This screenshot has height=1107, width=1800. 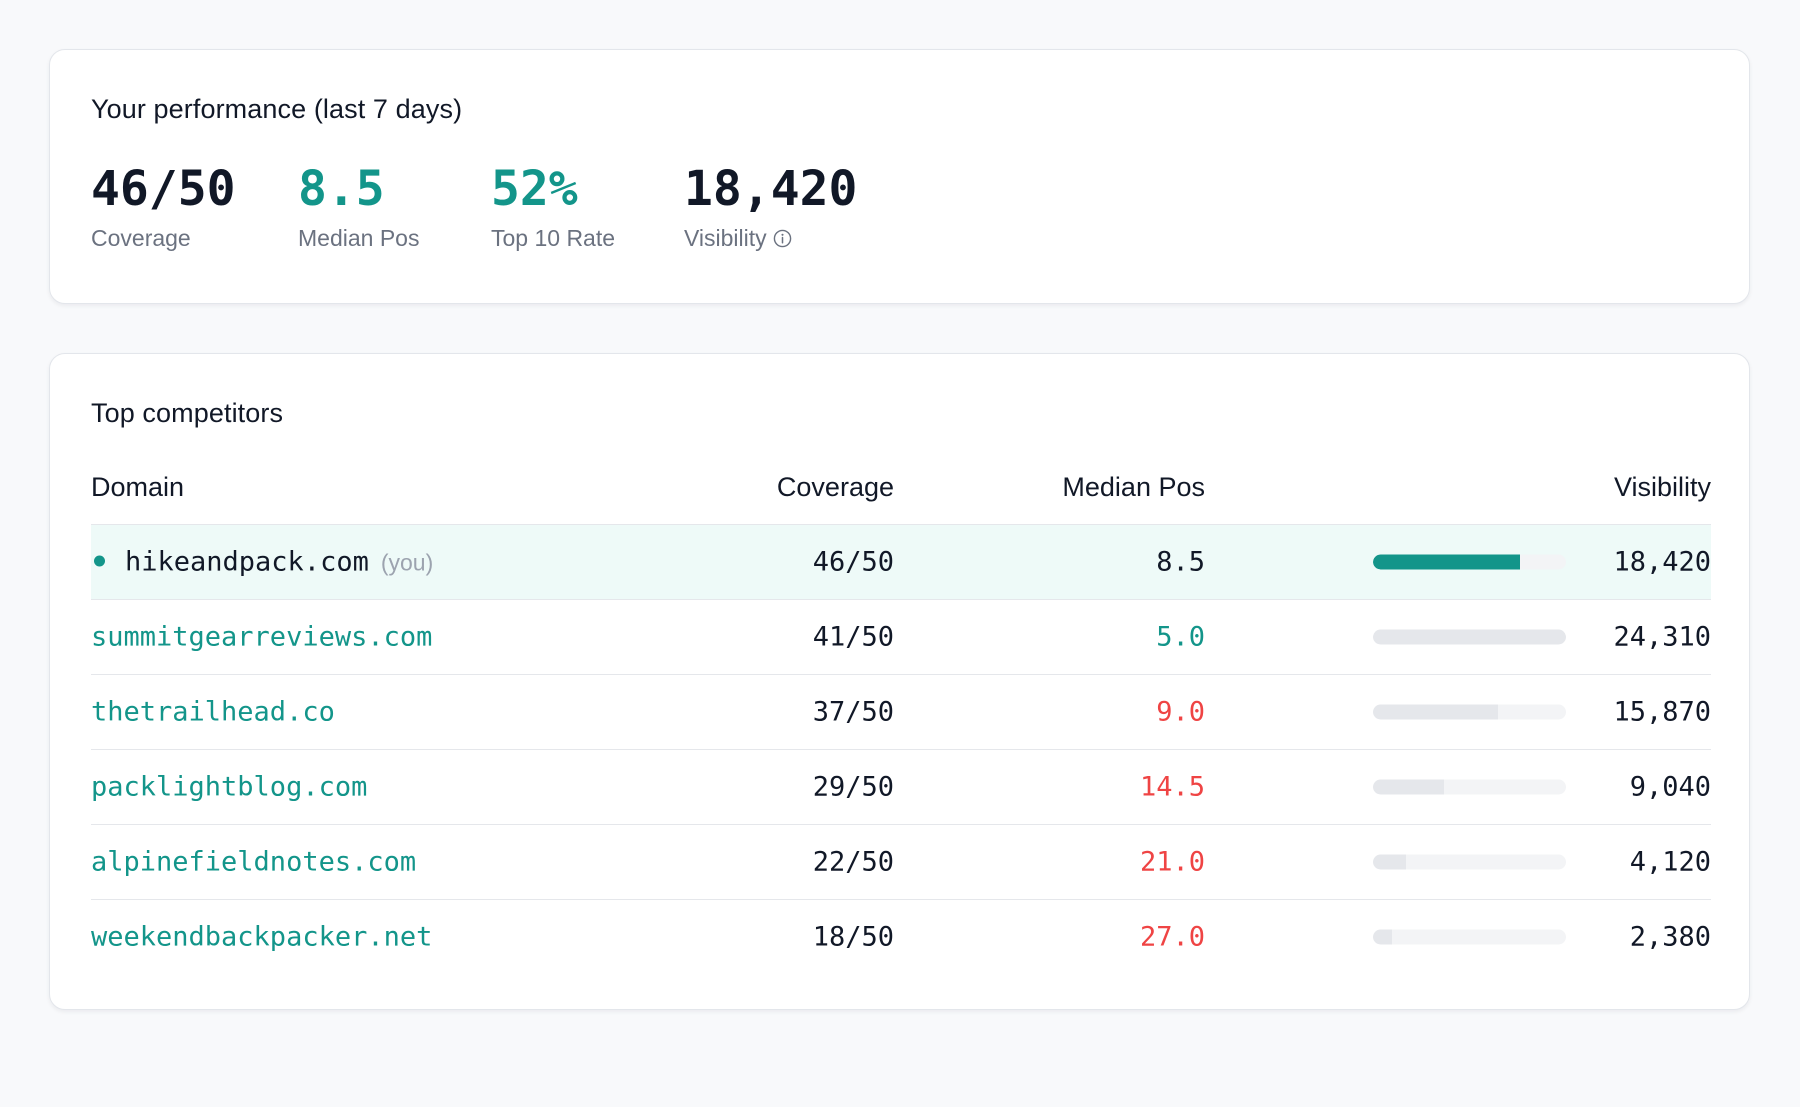 What do you see at coordinates (901, 937) in the screenshot?
I see `table-row: weekendbackpacker.net 18/50 27.0 2,380` at bounding box center [901, 937].